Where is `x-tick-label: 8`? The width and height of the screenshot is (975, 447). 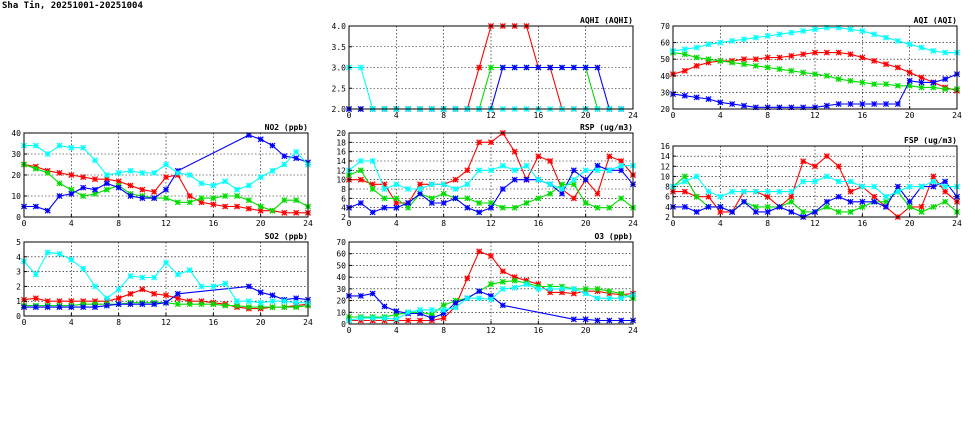
x-tick-label: 8 is located at coordinates (767, 115).